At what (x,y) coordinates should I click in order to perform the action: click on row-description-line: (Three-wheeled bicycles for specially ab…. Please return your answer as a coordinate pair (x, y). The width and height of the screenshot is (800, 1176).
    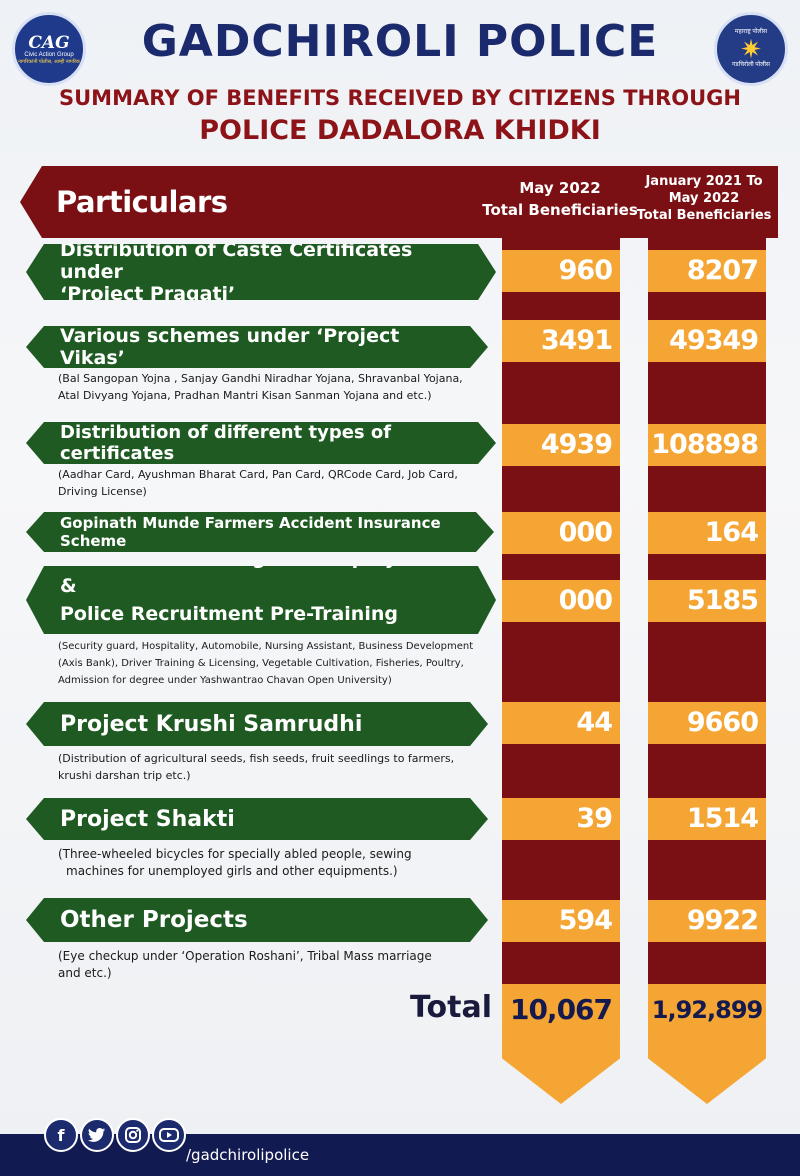
    Looking at the image, I should click on (235, 854).